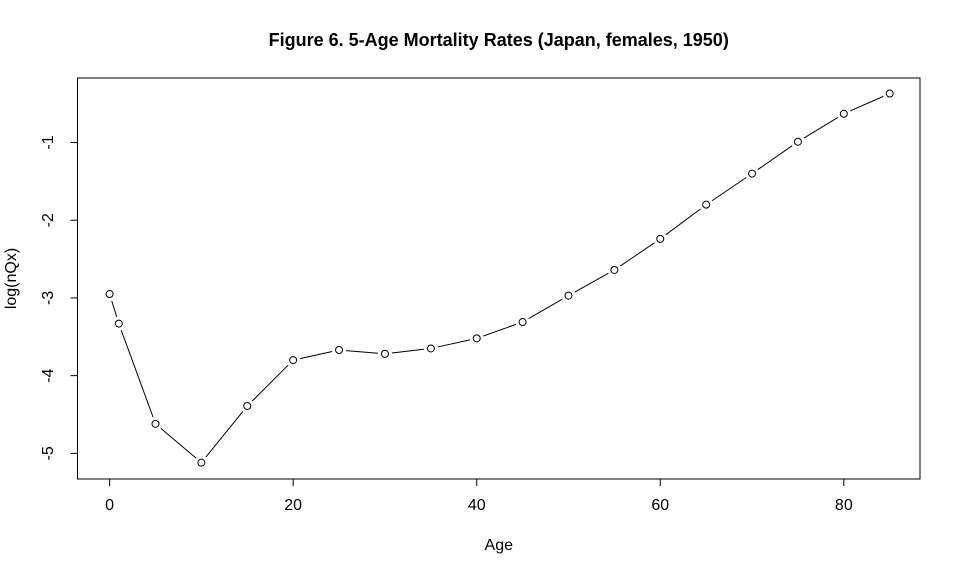 Image resolution: width=960 pixels, height=581 pixels. What do you see at coordinates (844, 505) in the screenshot?
I see `x-tick-label: 80` at bounding box center [844, 505].